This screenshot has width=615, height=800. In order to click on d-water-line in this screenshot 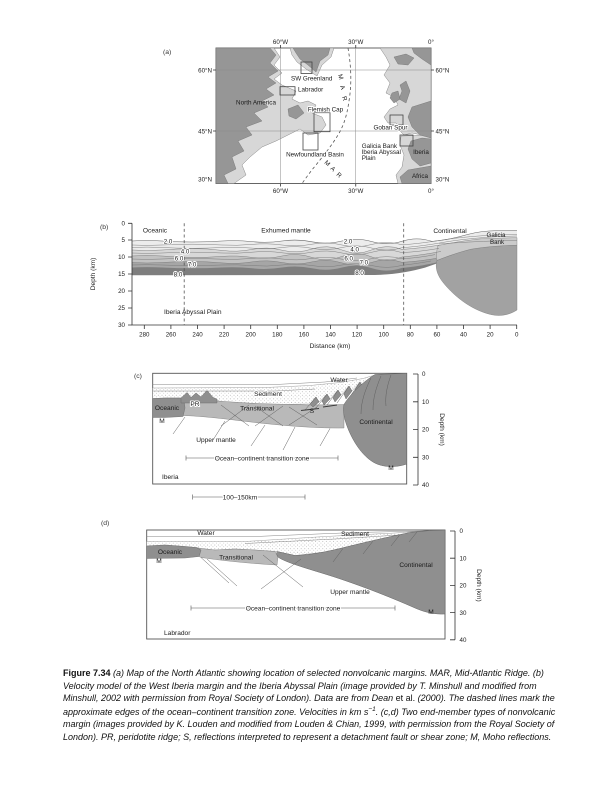, I will do `click(291, 533)`.